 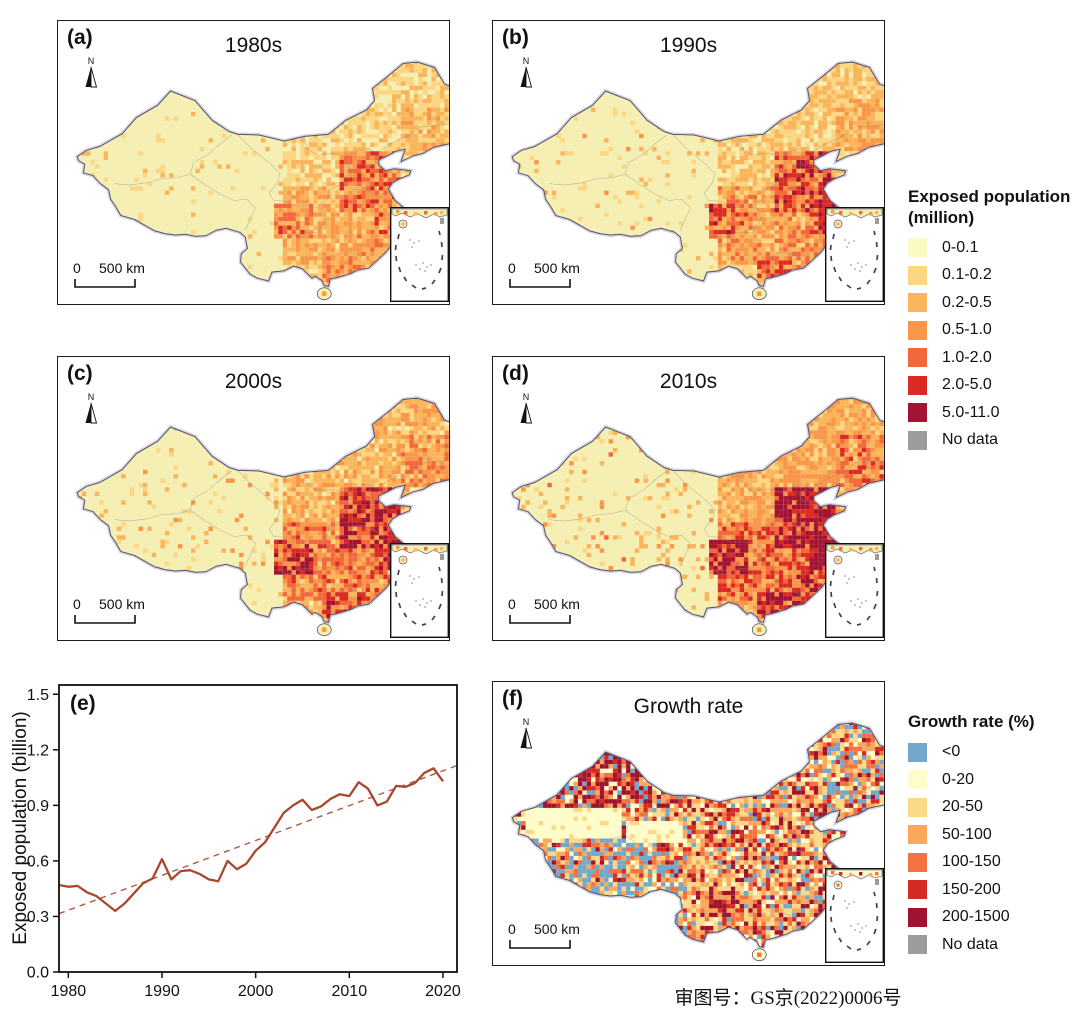 I want to click on map-panel-d: (d) 2010s N 0 500 km, so click(x=688, y=498).